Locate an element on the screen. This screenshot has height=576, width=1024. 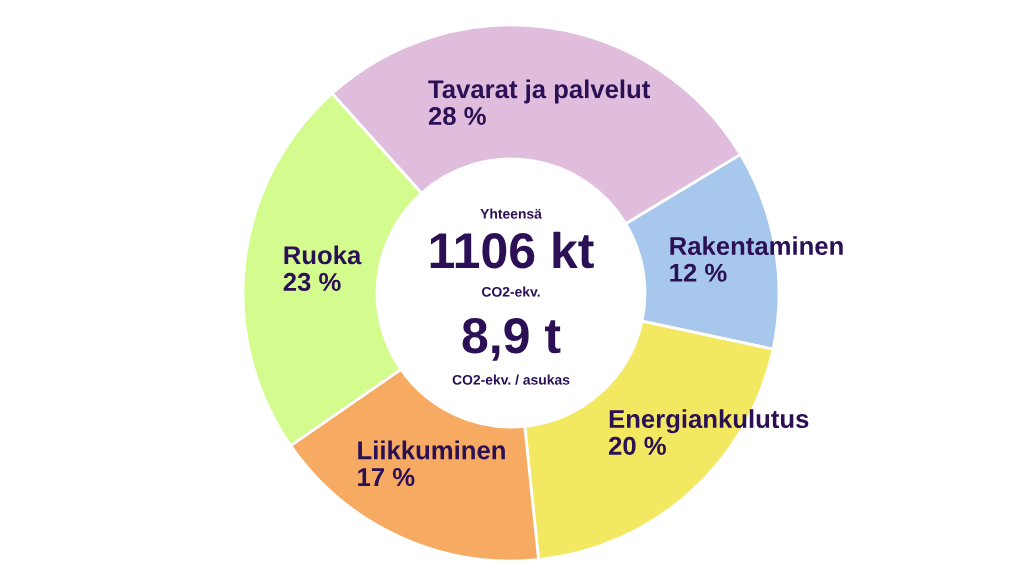
slice-label: Rakentaminen is located at coordinates (756, 246).